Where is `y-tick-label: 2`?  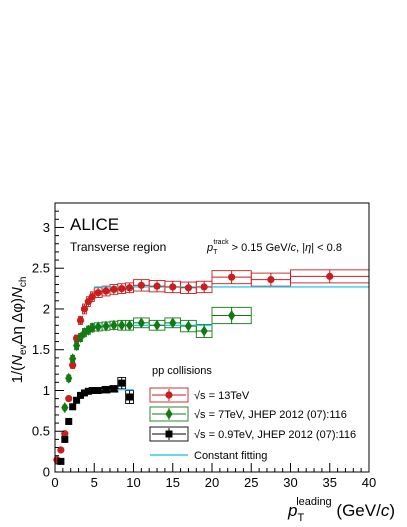
y-tick-label: 2 is located at coordinates (46, 308).